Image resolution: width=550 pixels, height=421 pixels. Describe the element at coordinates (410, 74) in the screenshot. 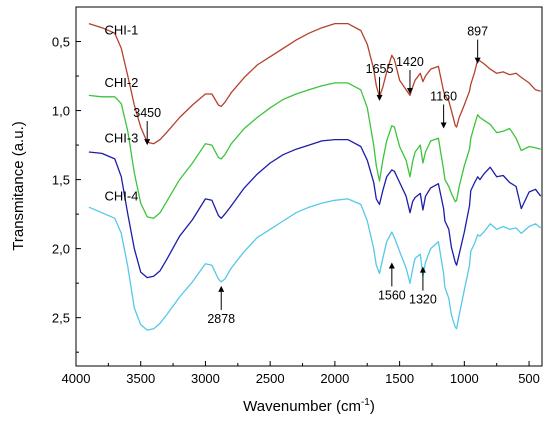

I see `annotation-1420: 1420` at that location.